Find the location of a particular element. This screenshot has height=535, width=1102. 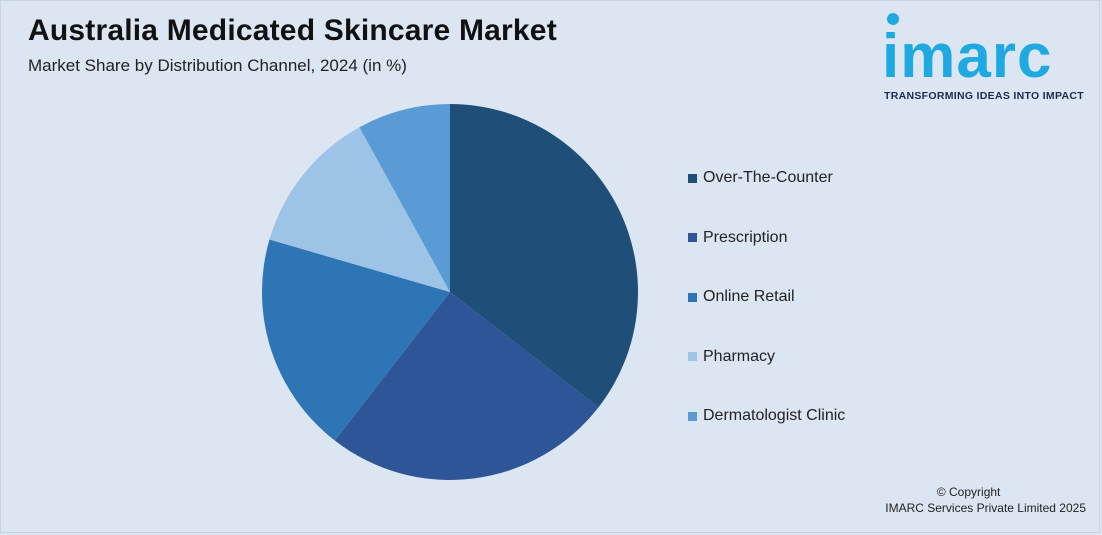

legend-item-prescription: Prescription is located at coordinates (766, 238).